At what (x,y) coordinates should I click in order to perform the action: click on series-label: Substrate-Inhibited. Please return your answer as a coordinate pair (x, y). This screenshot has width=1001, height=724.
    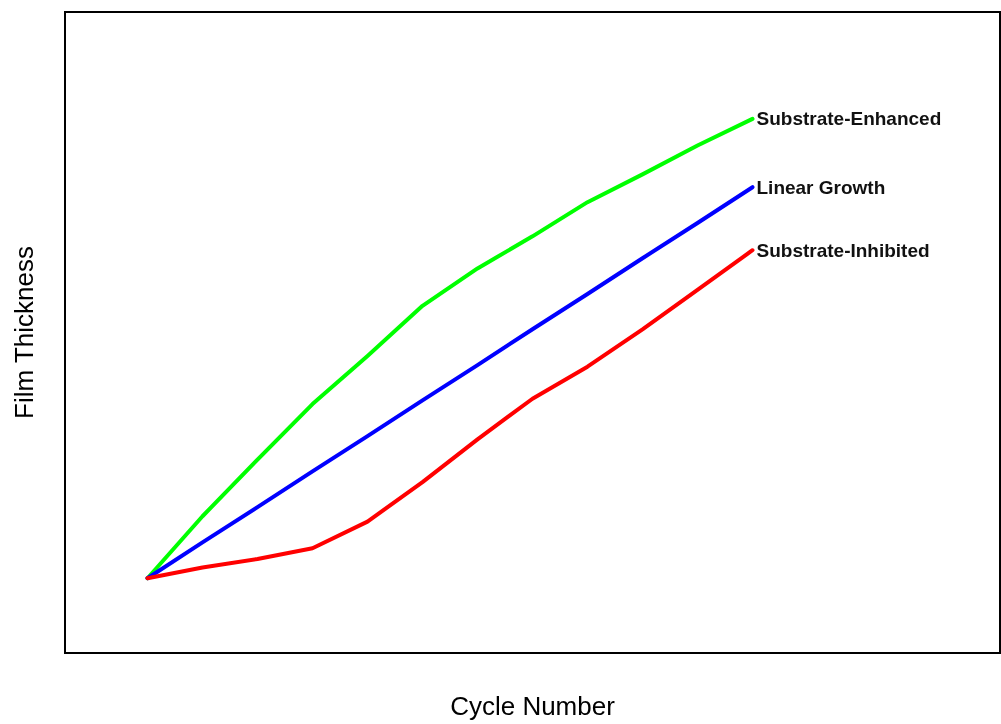
    Looking at the image, I should click on (843, 250).